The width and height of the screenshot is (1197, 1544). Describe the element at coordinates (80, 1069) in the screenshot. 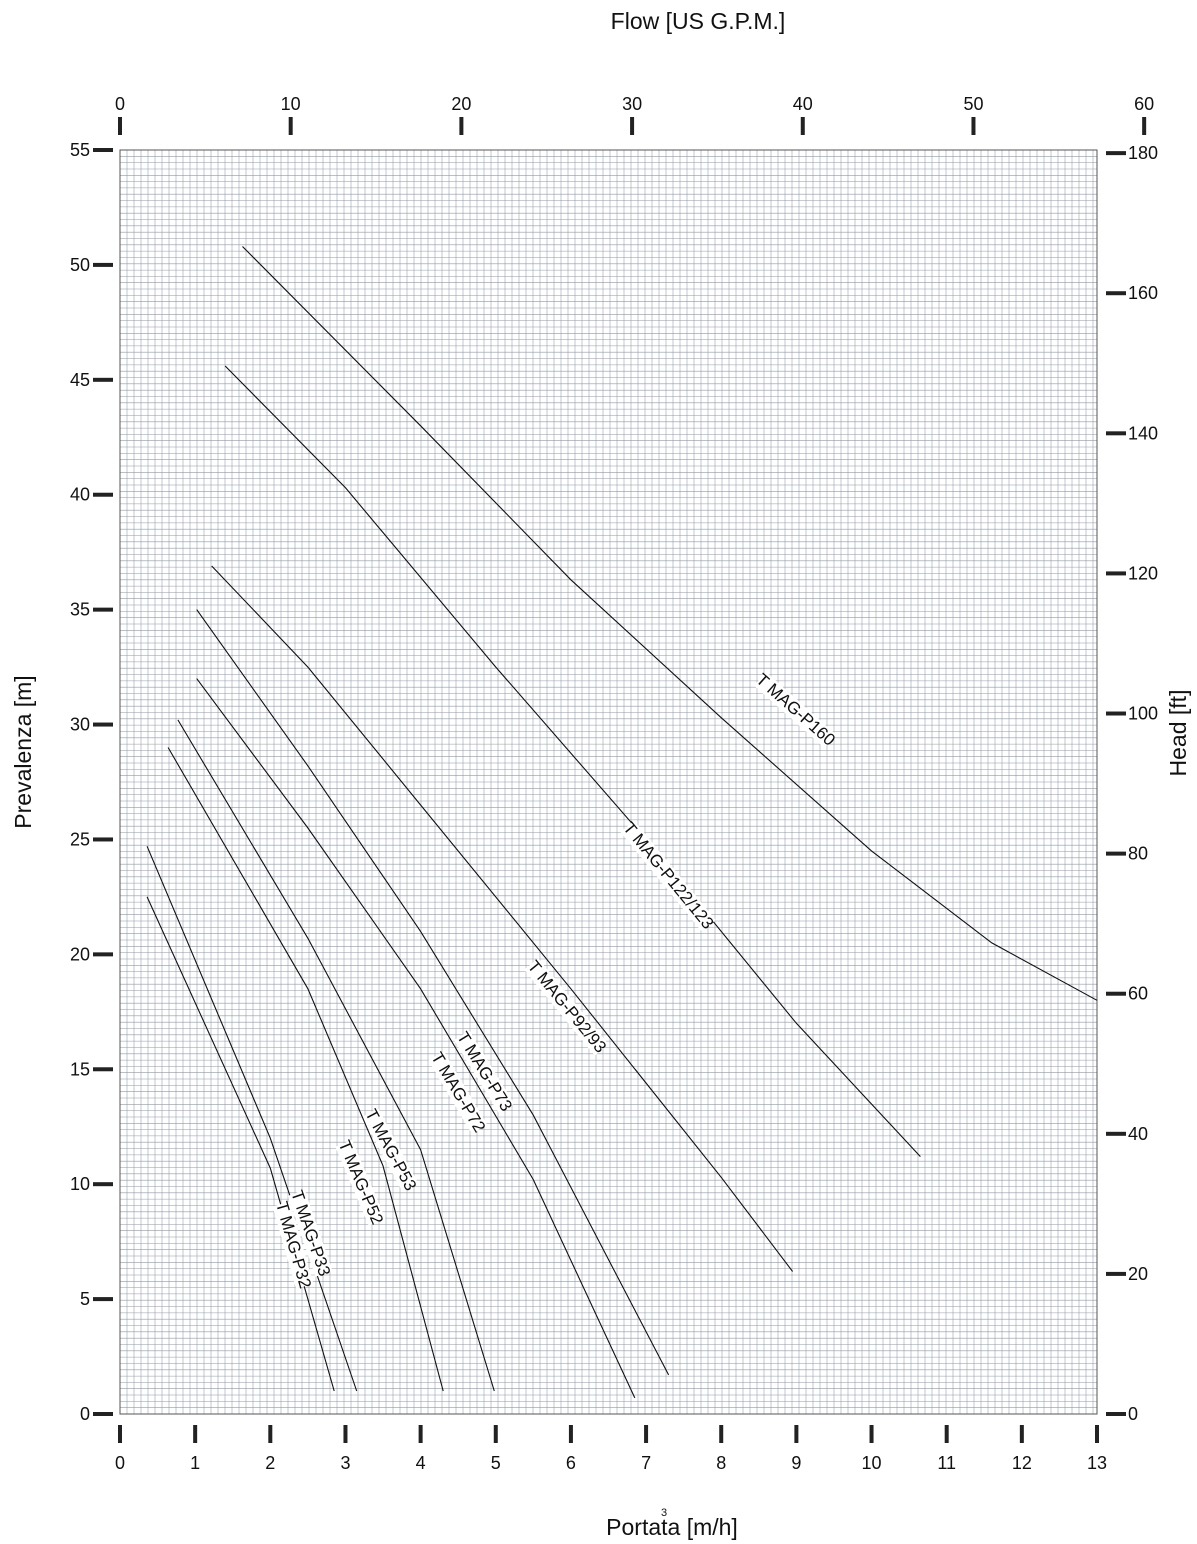

I see `left-tick-label: 15` at that location.